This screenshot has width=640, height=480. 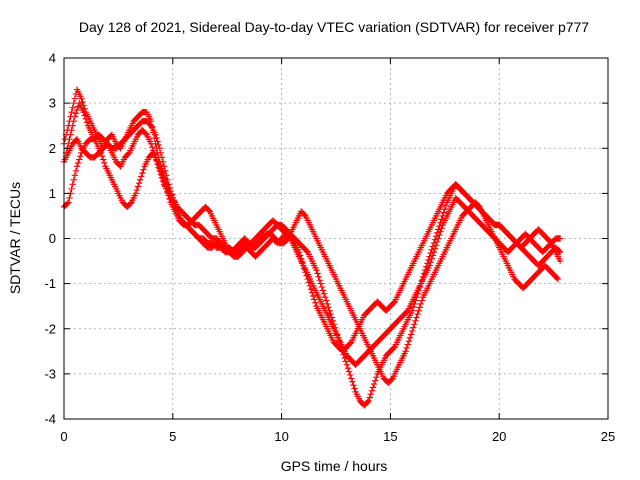 I want to click on y-tick-label: 2, so click(x=52, y=148).